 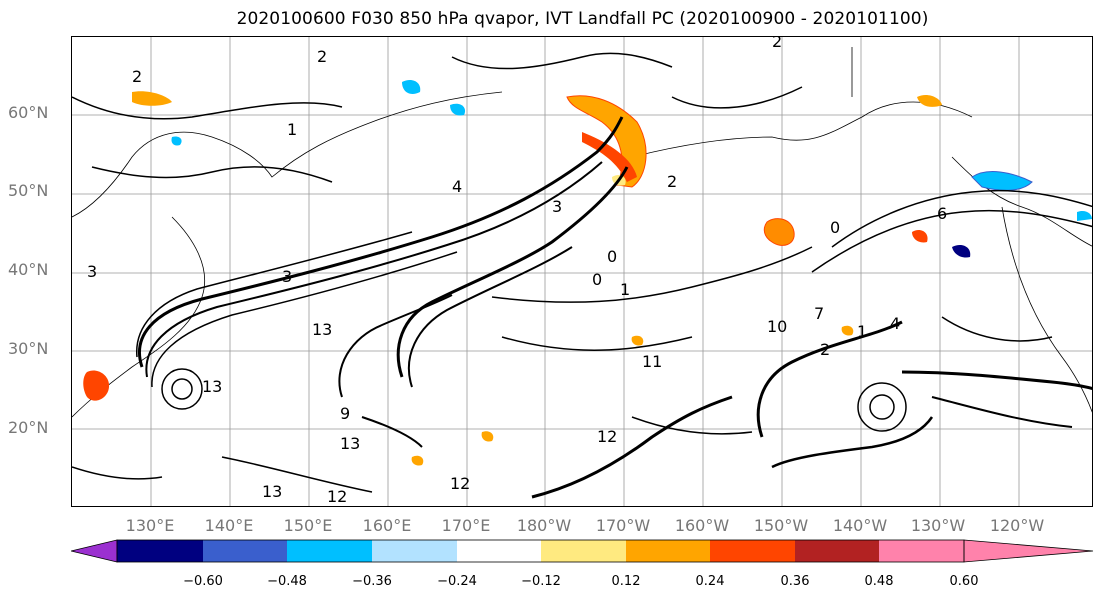 I want to click on lon-label: 130°E, so click(x=150, y=525).